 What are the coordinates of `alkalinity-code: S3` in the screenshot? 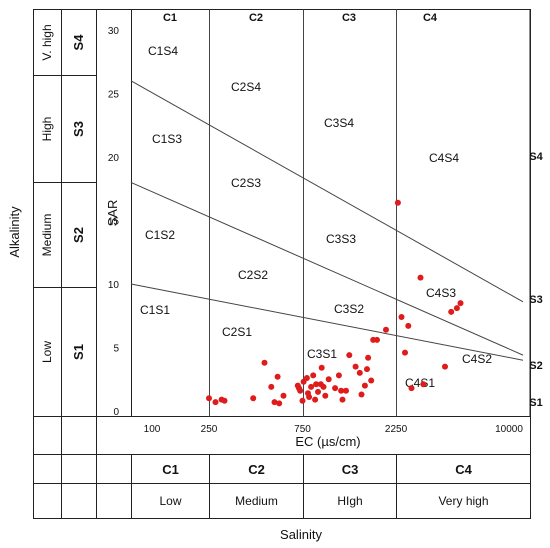 It's located at (78, 129).